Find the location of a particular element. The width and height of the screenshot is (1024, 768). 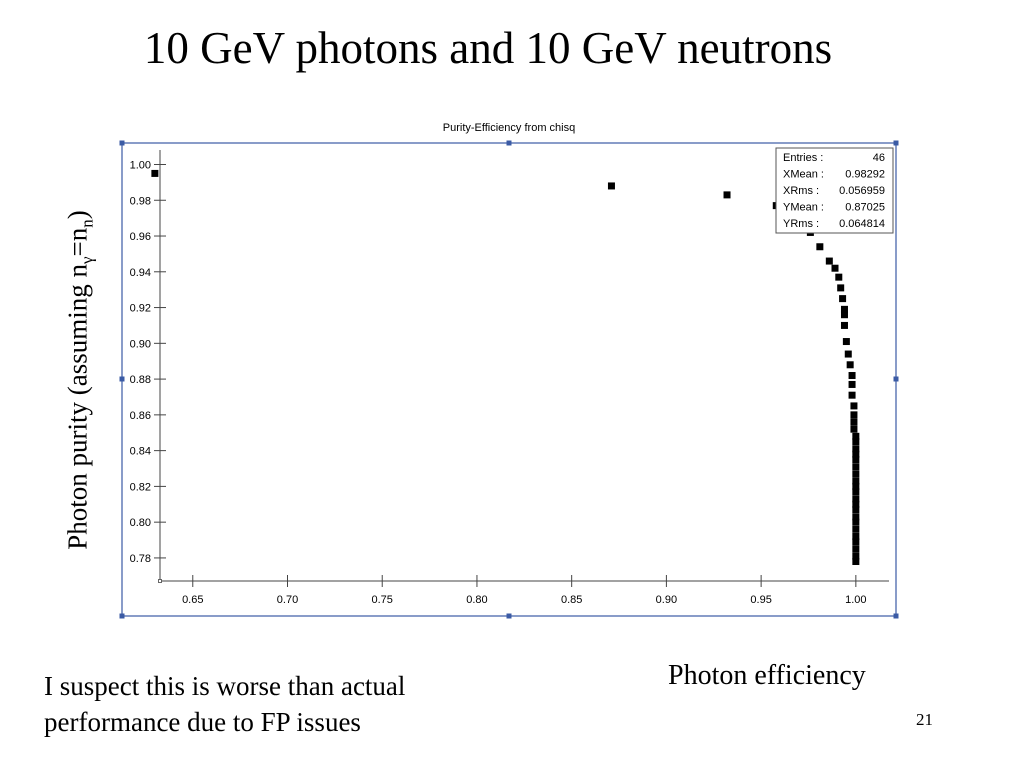

x-tick-label: 0.75 is located at coordinates (382, 600).